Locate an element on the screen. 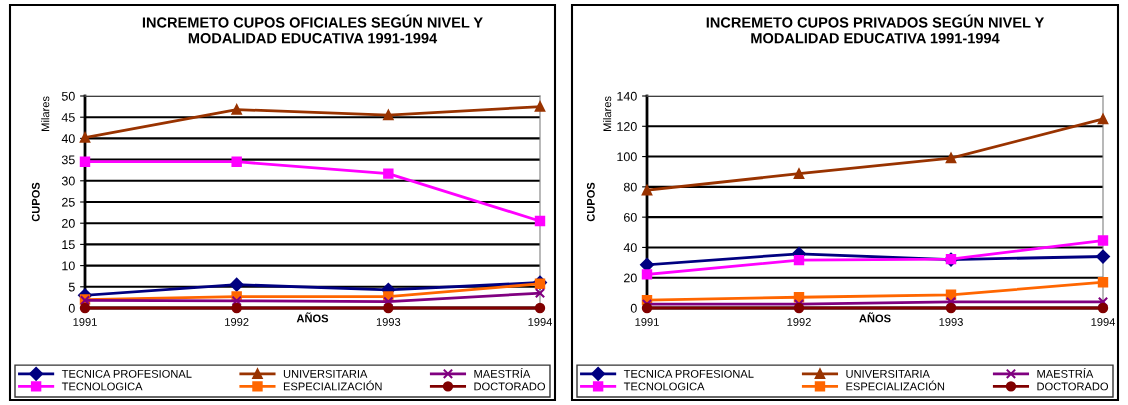 This screenshot has width=1128, height=405. y-tick-label: 120 is located at coordinates (627, 126).